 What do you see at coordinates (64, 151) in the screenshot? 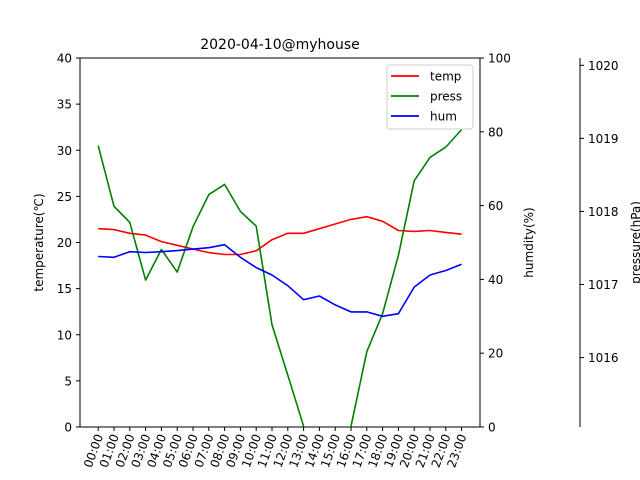
I see `y-tick-label: 30` at bounding box center [64, 151].